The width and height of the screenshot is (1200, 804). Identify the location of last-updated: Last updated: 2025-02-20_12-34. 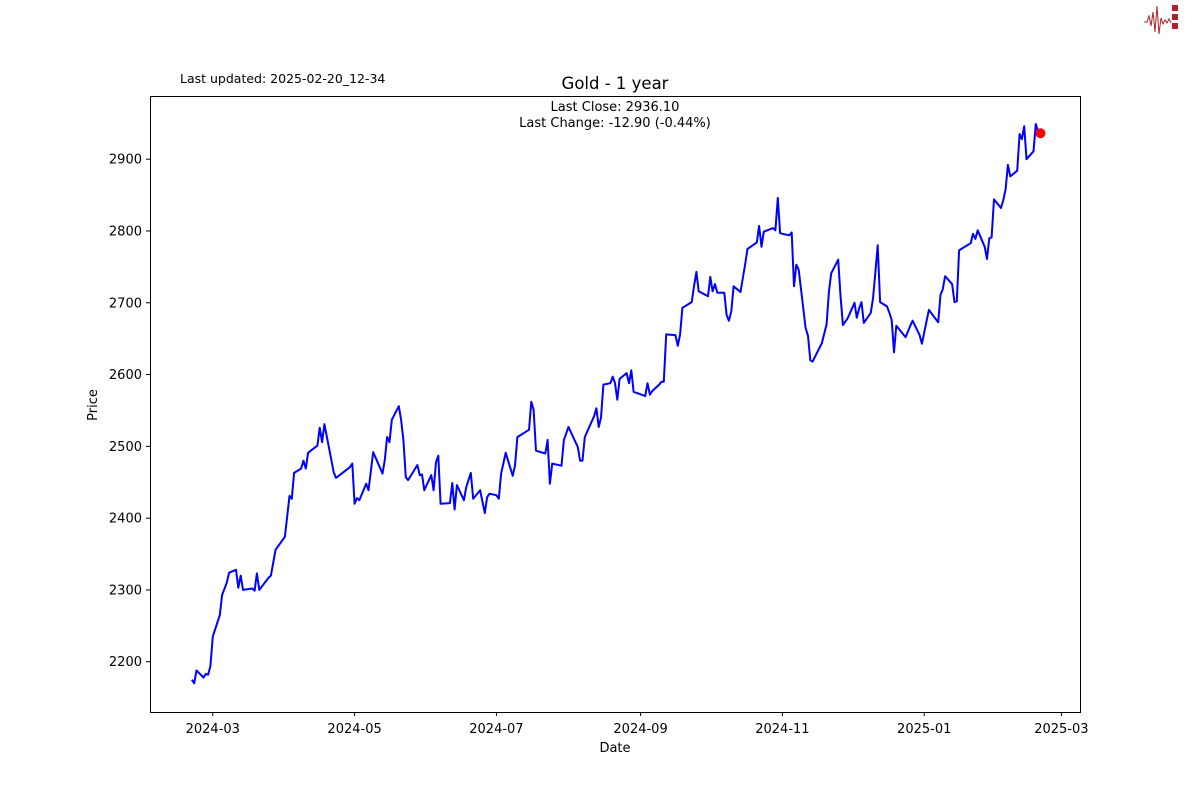
(282, 78).